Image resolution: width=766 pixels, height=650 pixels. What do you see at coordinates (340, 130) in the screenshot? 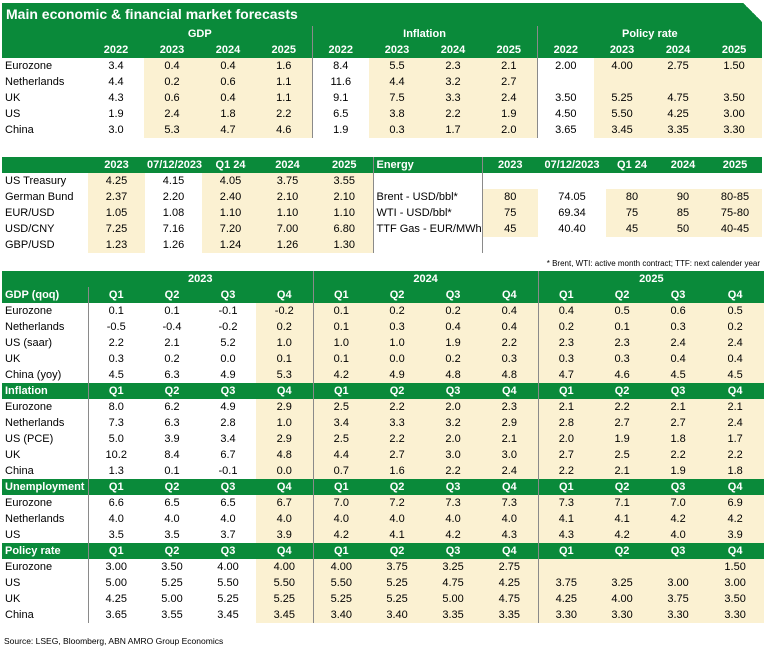
I see `inflation-cell: 1.9` at bounding box center [340, 130].